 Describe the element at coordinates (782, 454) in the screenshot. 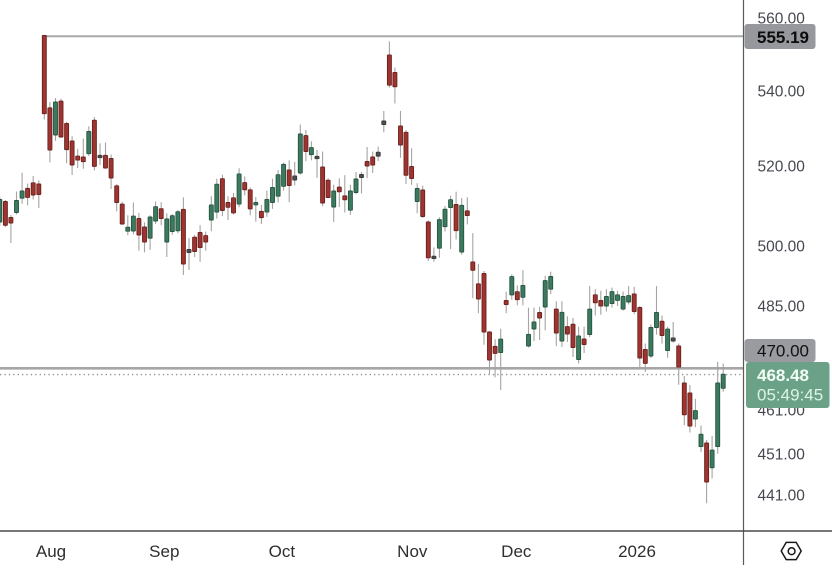

I see `svg-text: 451.00` at that location.